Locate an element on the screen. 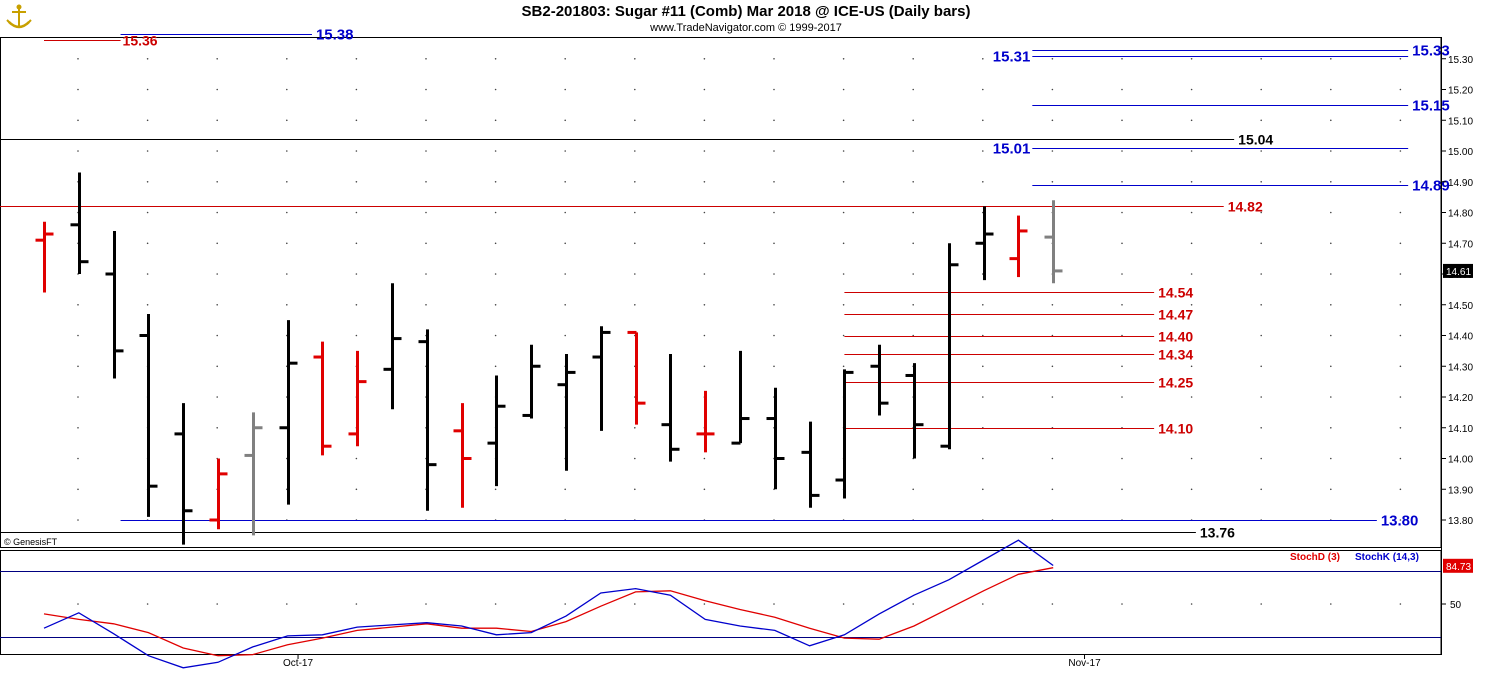 The width and height of the screenshot is (1492, 673). price-tick-label: 14.20 is located at coordinates (1460, 398).